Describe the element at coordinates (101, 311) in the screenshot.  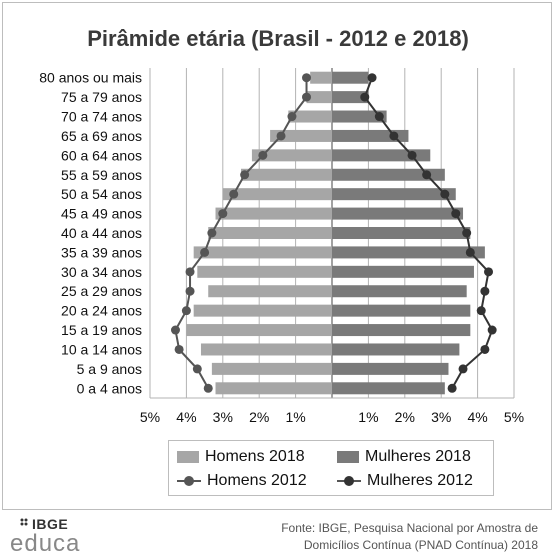
I see `y-tick-label: 20 a 24 anos` at that location.